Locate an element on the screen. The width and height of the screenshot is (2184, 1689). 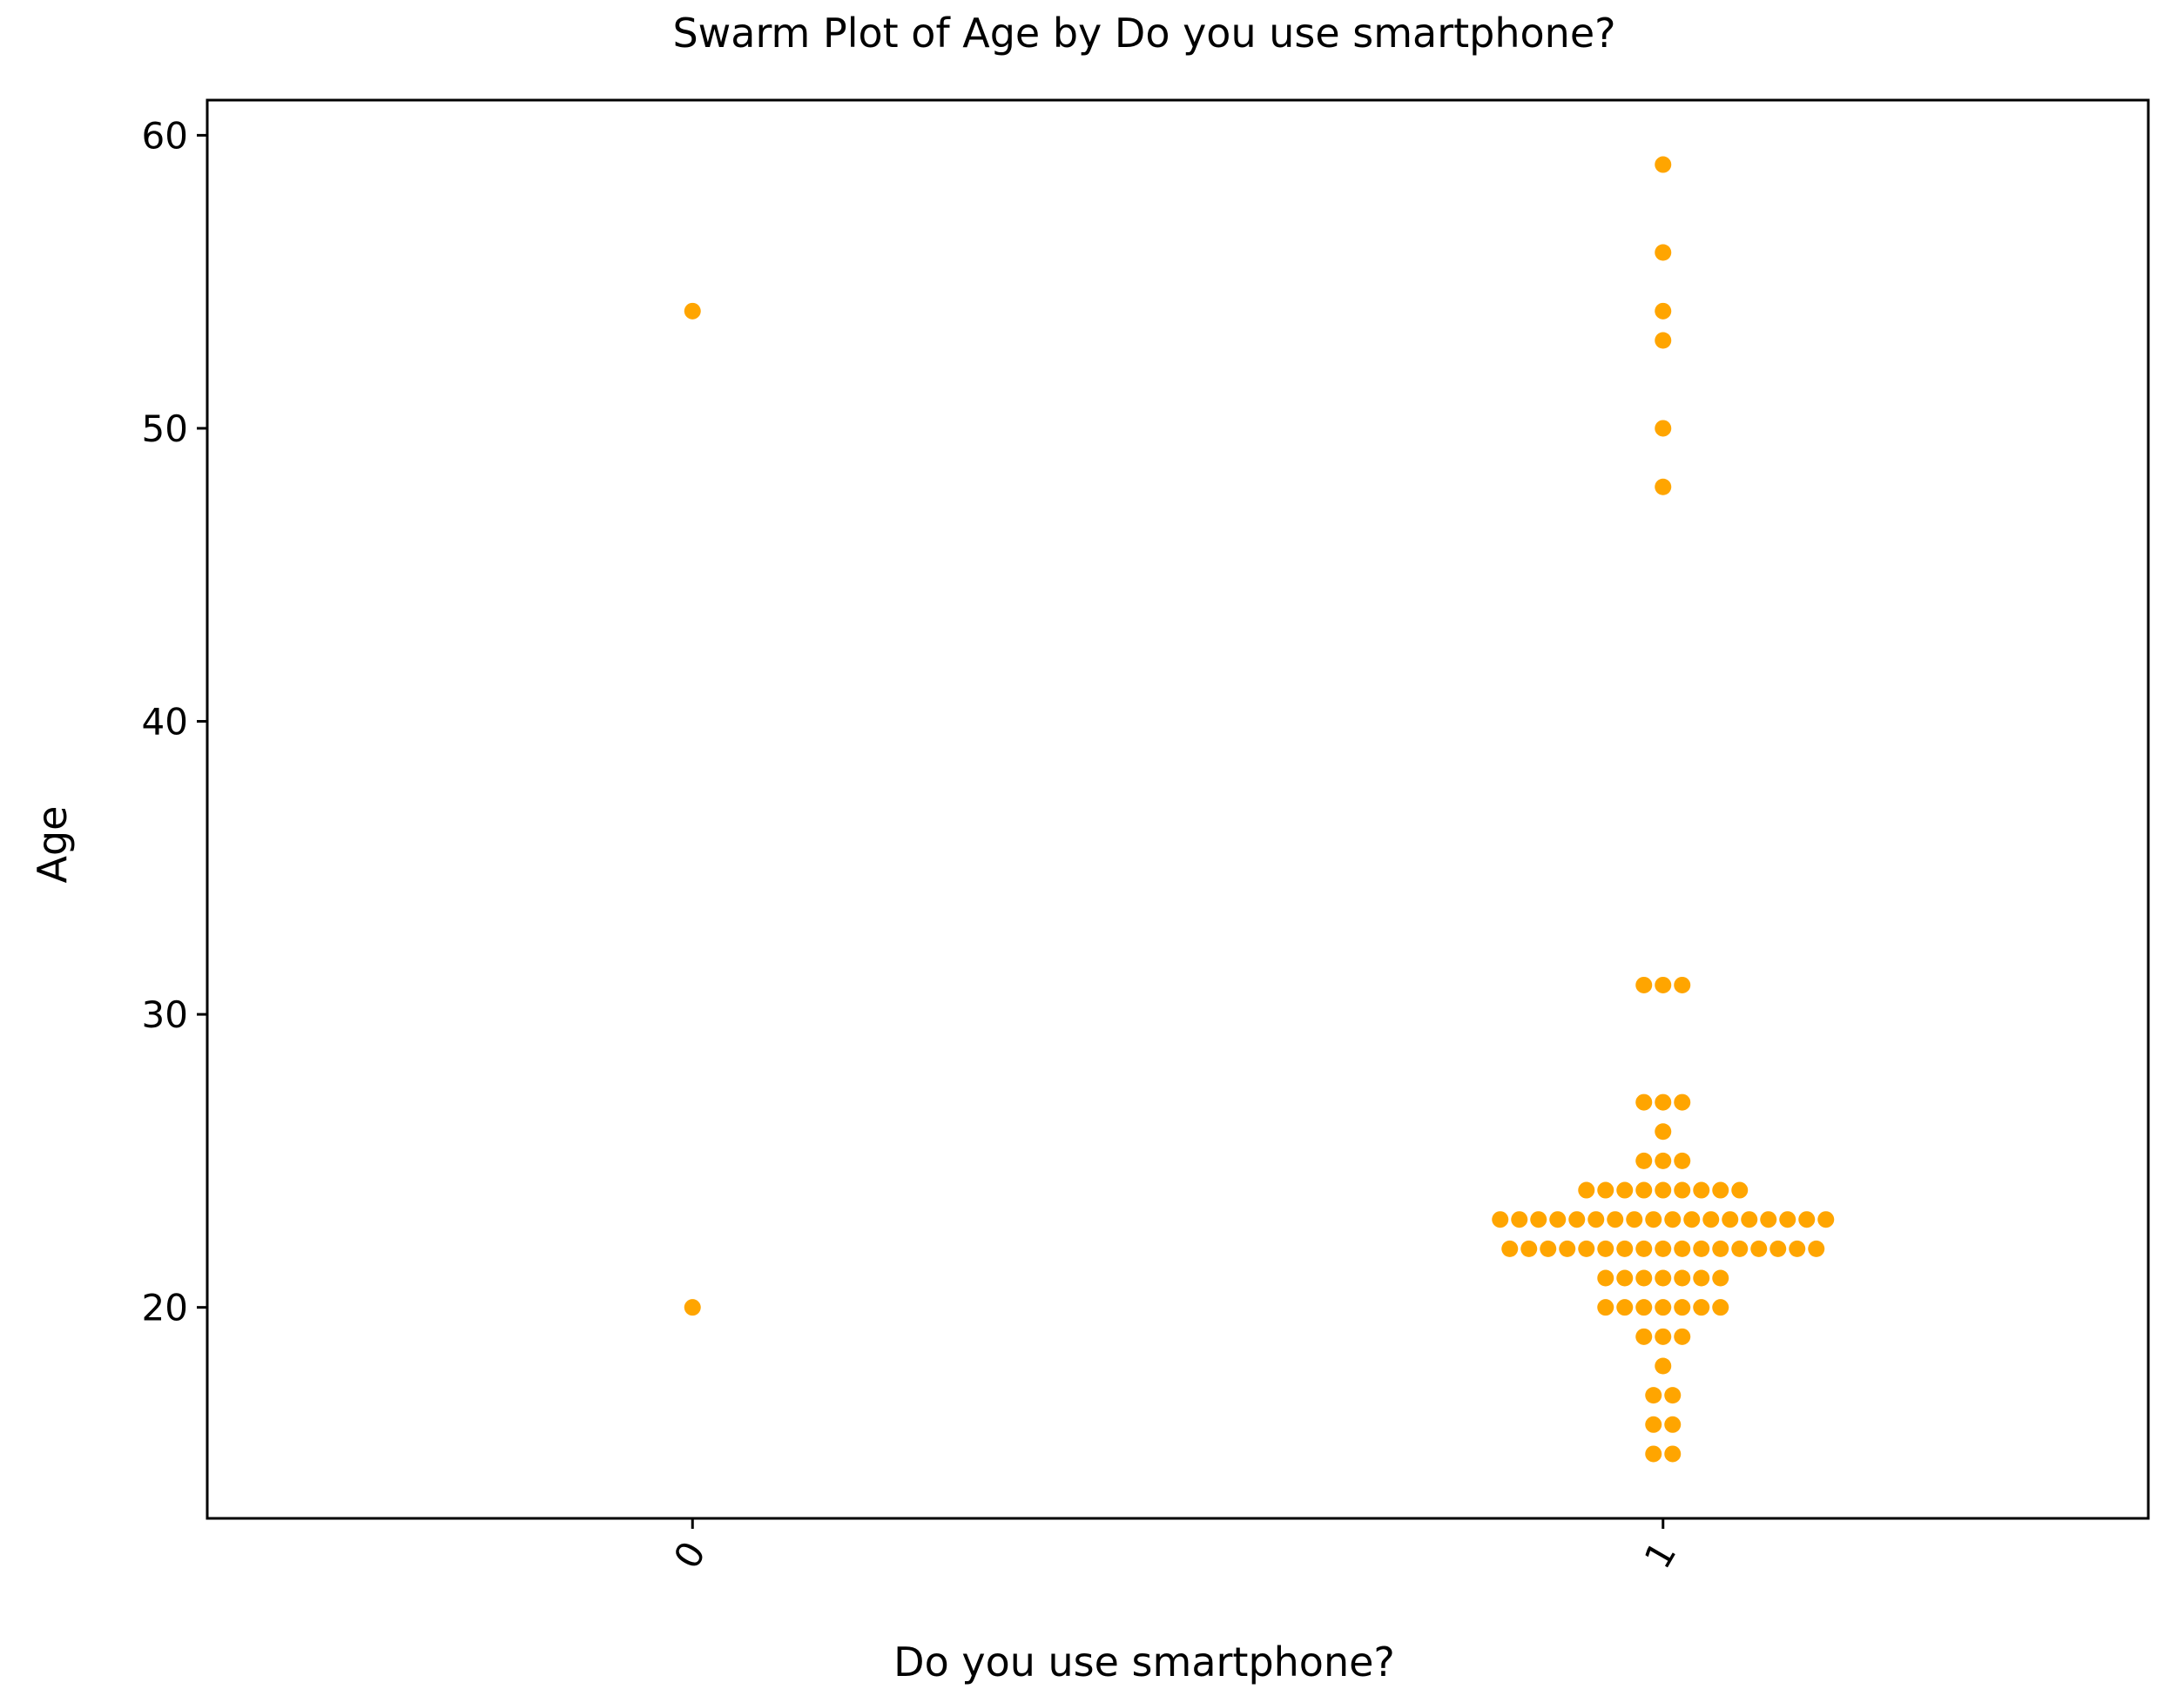
y-axis-label: Age is located at coordinates (52, 845).